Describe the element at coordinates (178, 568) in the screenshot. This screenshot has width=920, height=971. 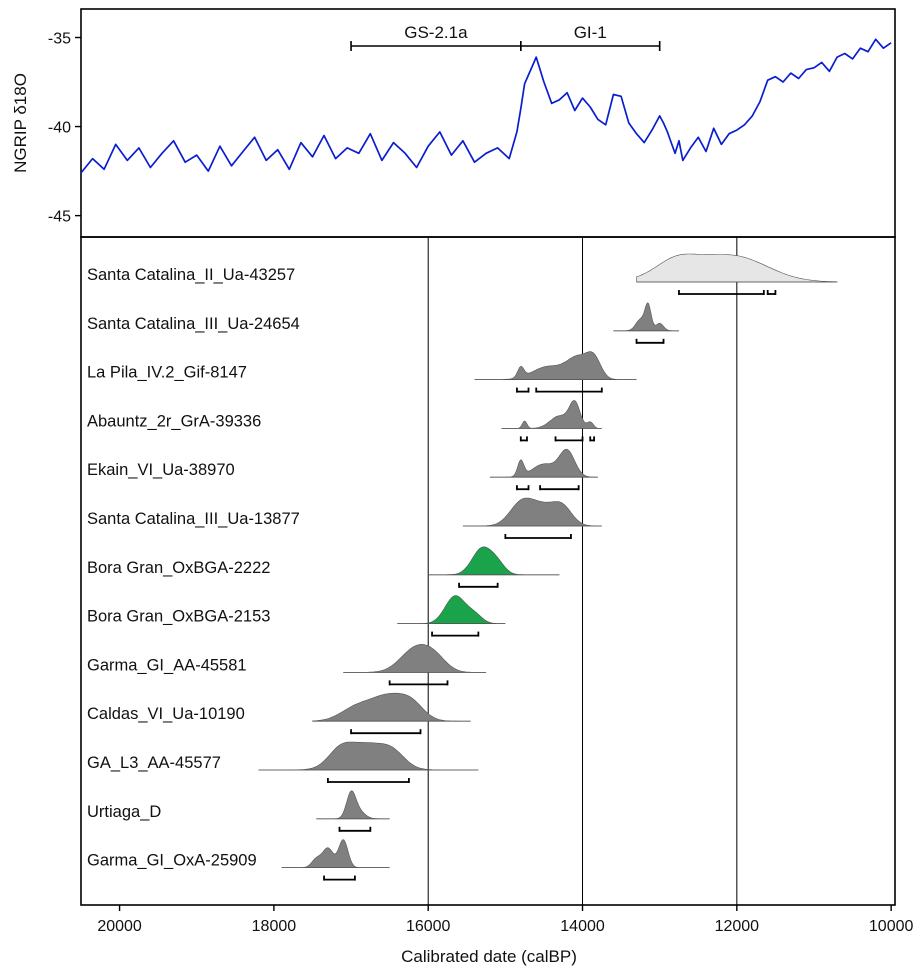
I see `sample-label: Bora Gran_OxBGA-2222` at that location.